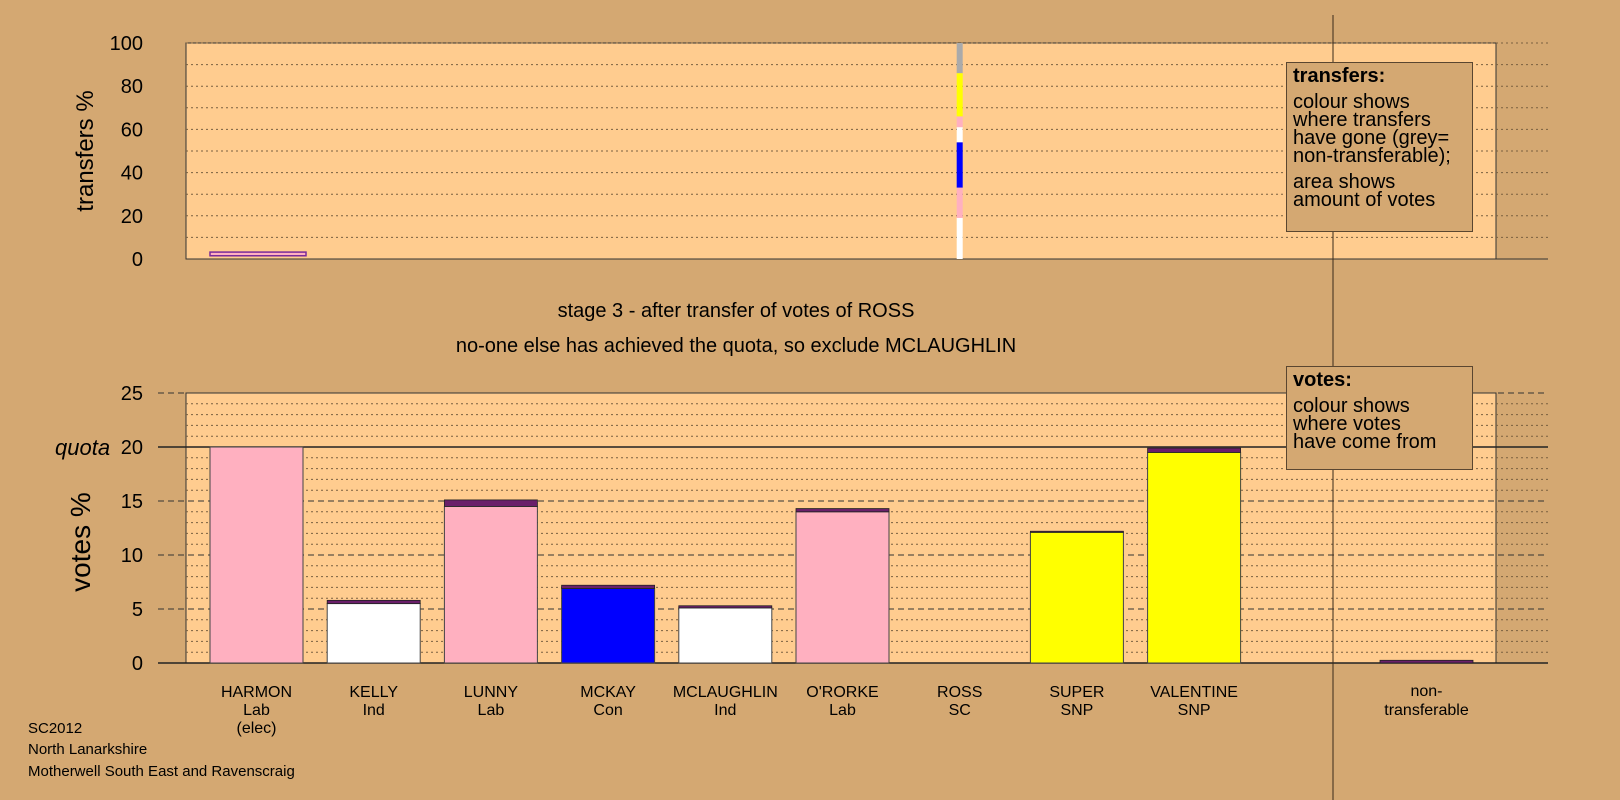 The height and width of the screenshot is (800, 1620). I want to click on votes-tick-label: 25, so click(132, 394).